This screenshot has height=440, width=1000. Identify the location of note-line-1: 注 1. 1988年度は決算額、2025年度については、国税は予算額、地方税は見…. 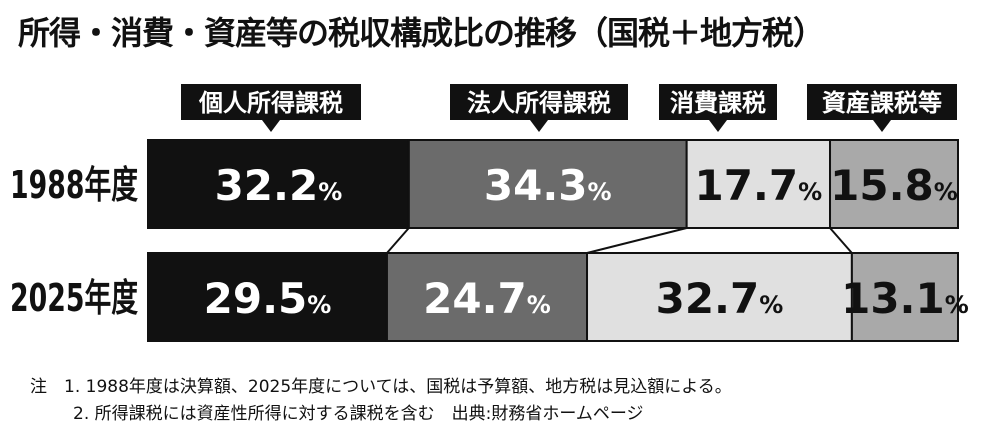
(381, 387).